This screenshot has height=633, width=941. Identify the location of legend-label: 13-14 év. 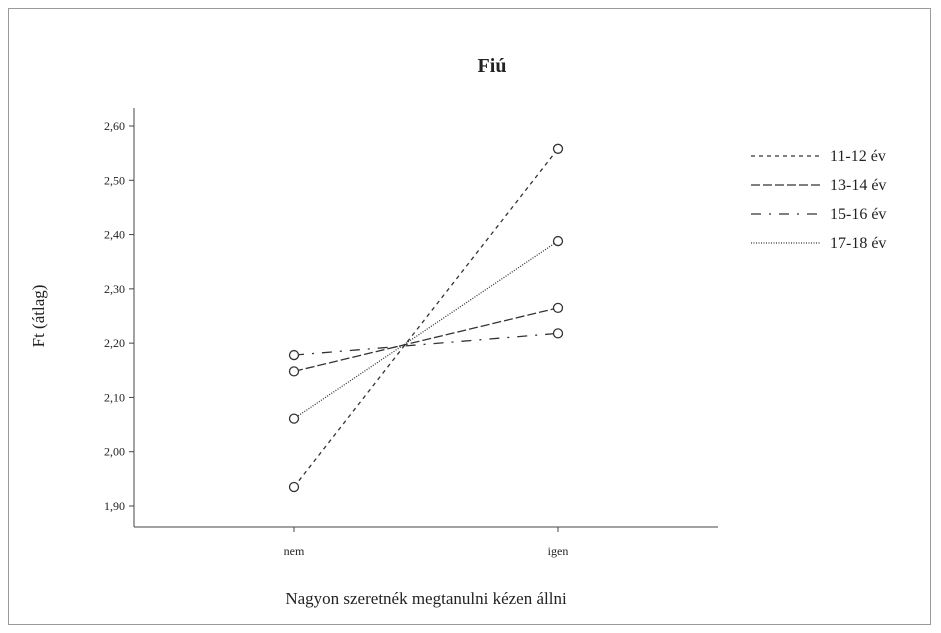
(858, 185).